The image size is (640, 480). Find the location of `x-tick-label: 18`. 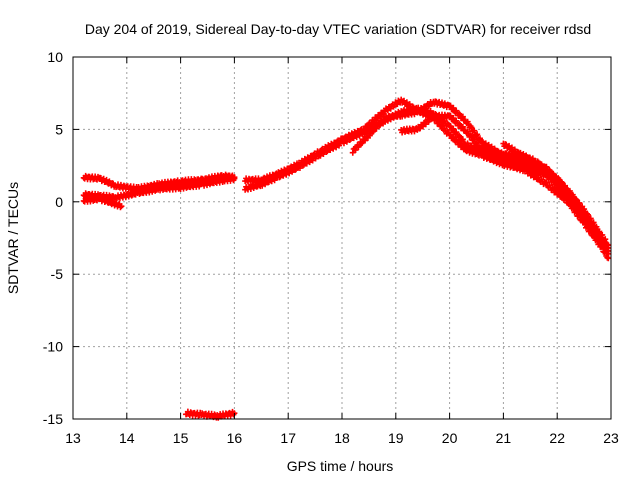

x-tick-label: 18 is located at coordinates (342, 438).